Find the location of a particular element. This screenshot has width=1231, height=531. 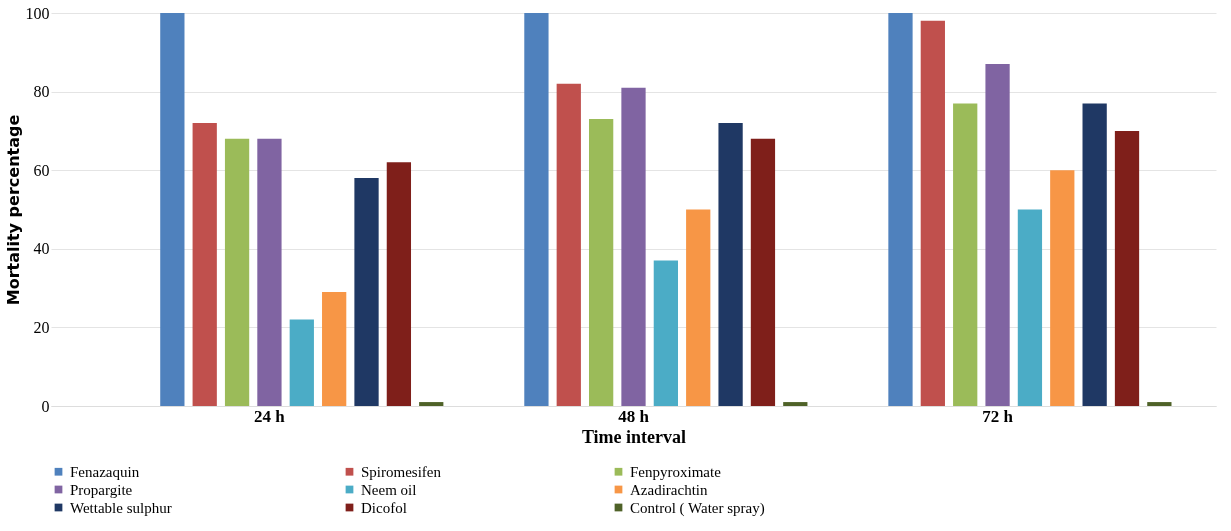

y-tick-label: 100 is located at coordinates (37, 13).